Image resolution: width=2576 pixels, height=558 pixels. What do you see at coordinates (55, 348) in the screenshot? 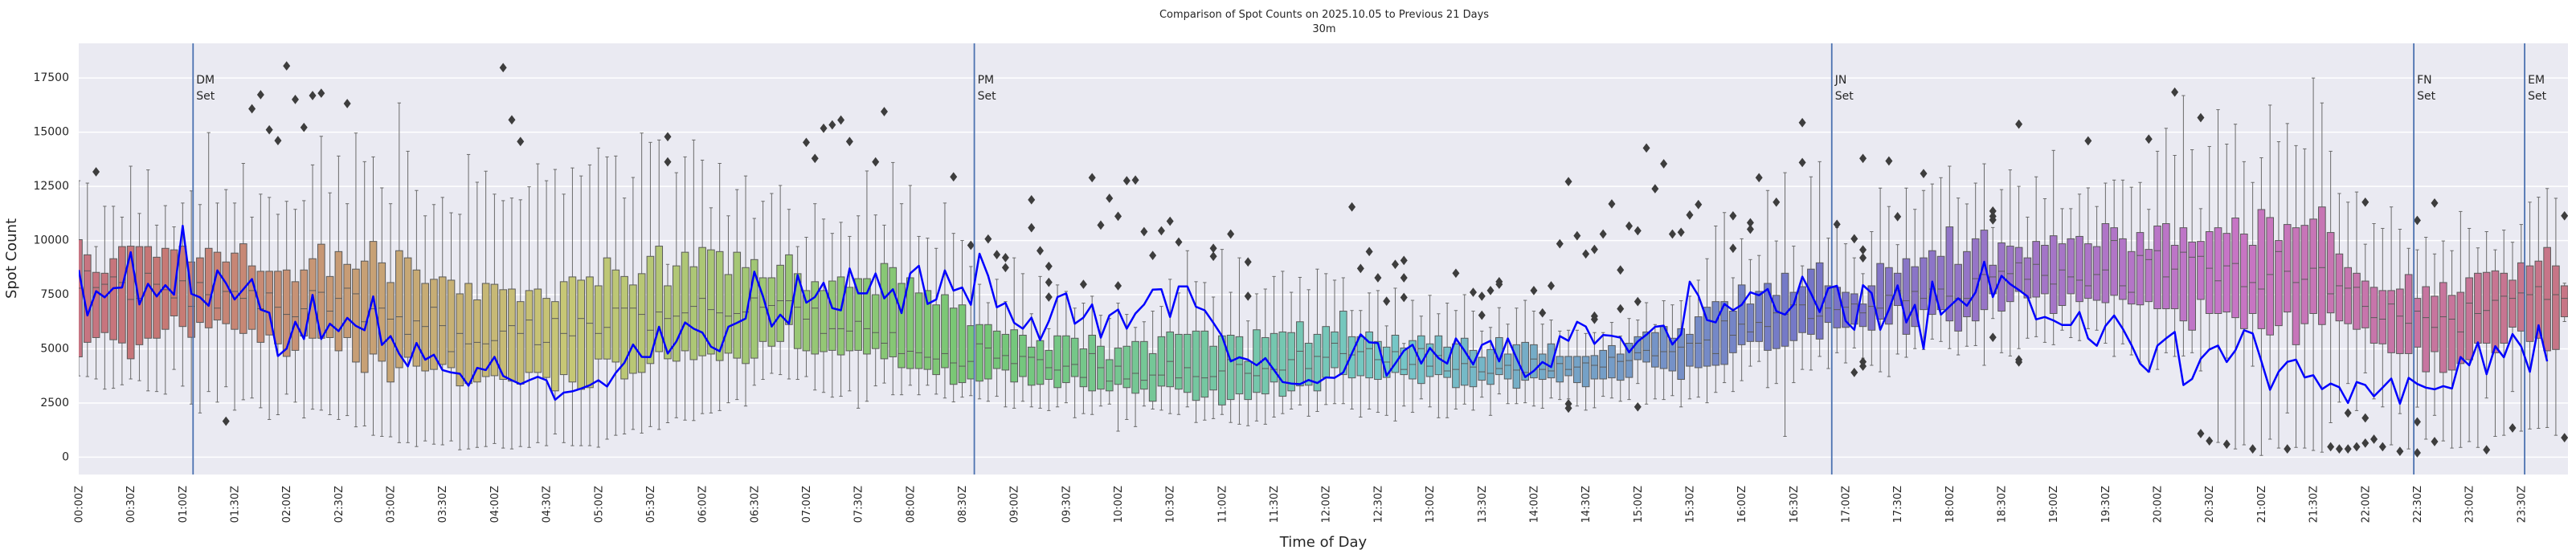
I see `y-tick-label: 5000` at bounding box center [55, 348].